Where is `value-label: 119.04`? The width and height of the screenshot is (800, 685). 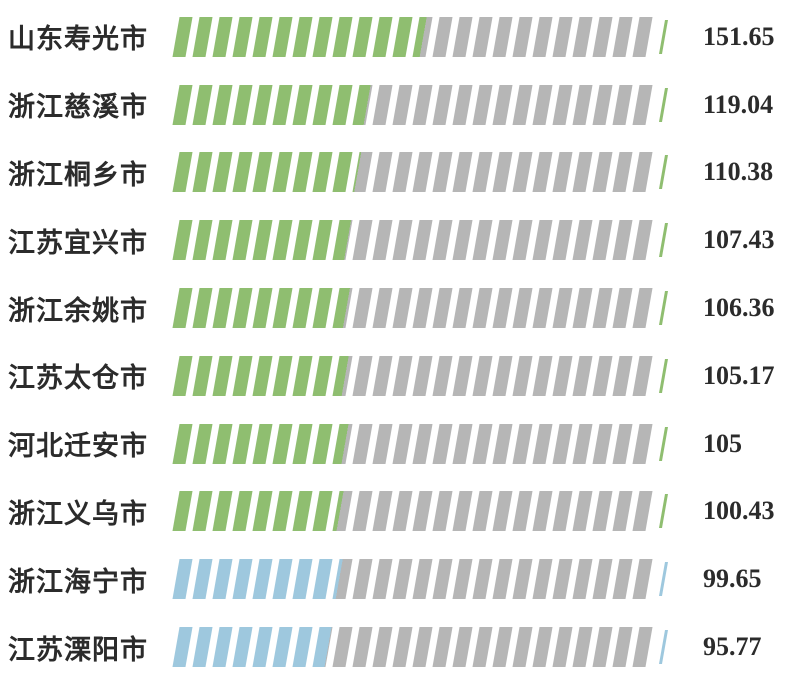 value-label: 119.04 is located at coordinates (738, 104).